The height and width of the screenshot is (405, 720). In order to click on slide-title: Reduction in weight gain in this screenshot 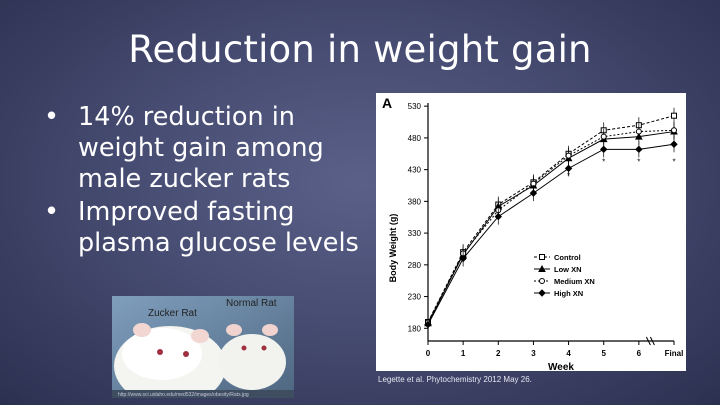, I will do `click(360, 49)`.